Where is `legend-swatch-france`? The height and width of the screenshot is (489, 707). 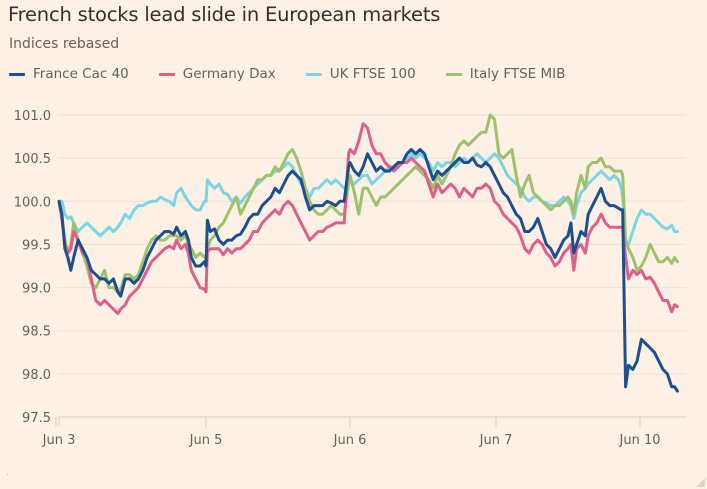 legend-swatch-france is located at coordinates (17, 74).